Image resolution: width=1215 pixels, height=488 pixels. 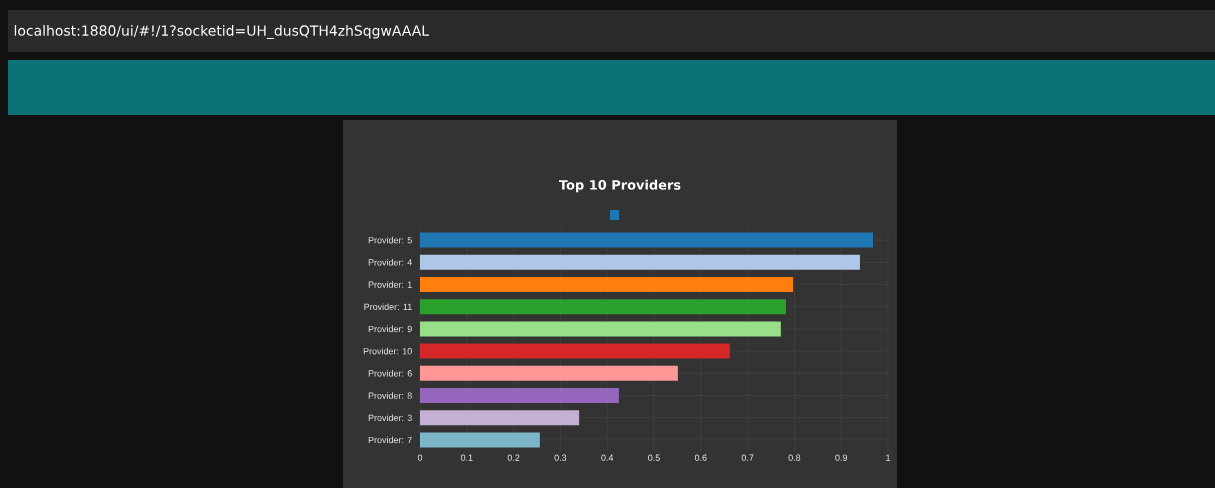 What do you see at coordinates (390, 284) in the screenshot?
I see `y-tick-label: Provider: 1` at bounding box center [390, 284].